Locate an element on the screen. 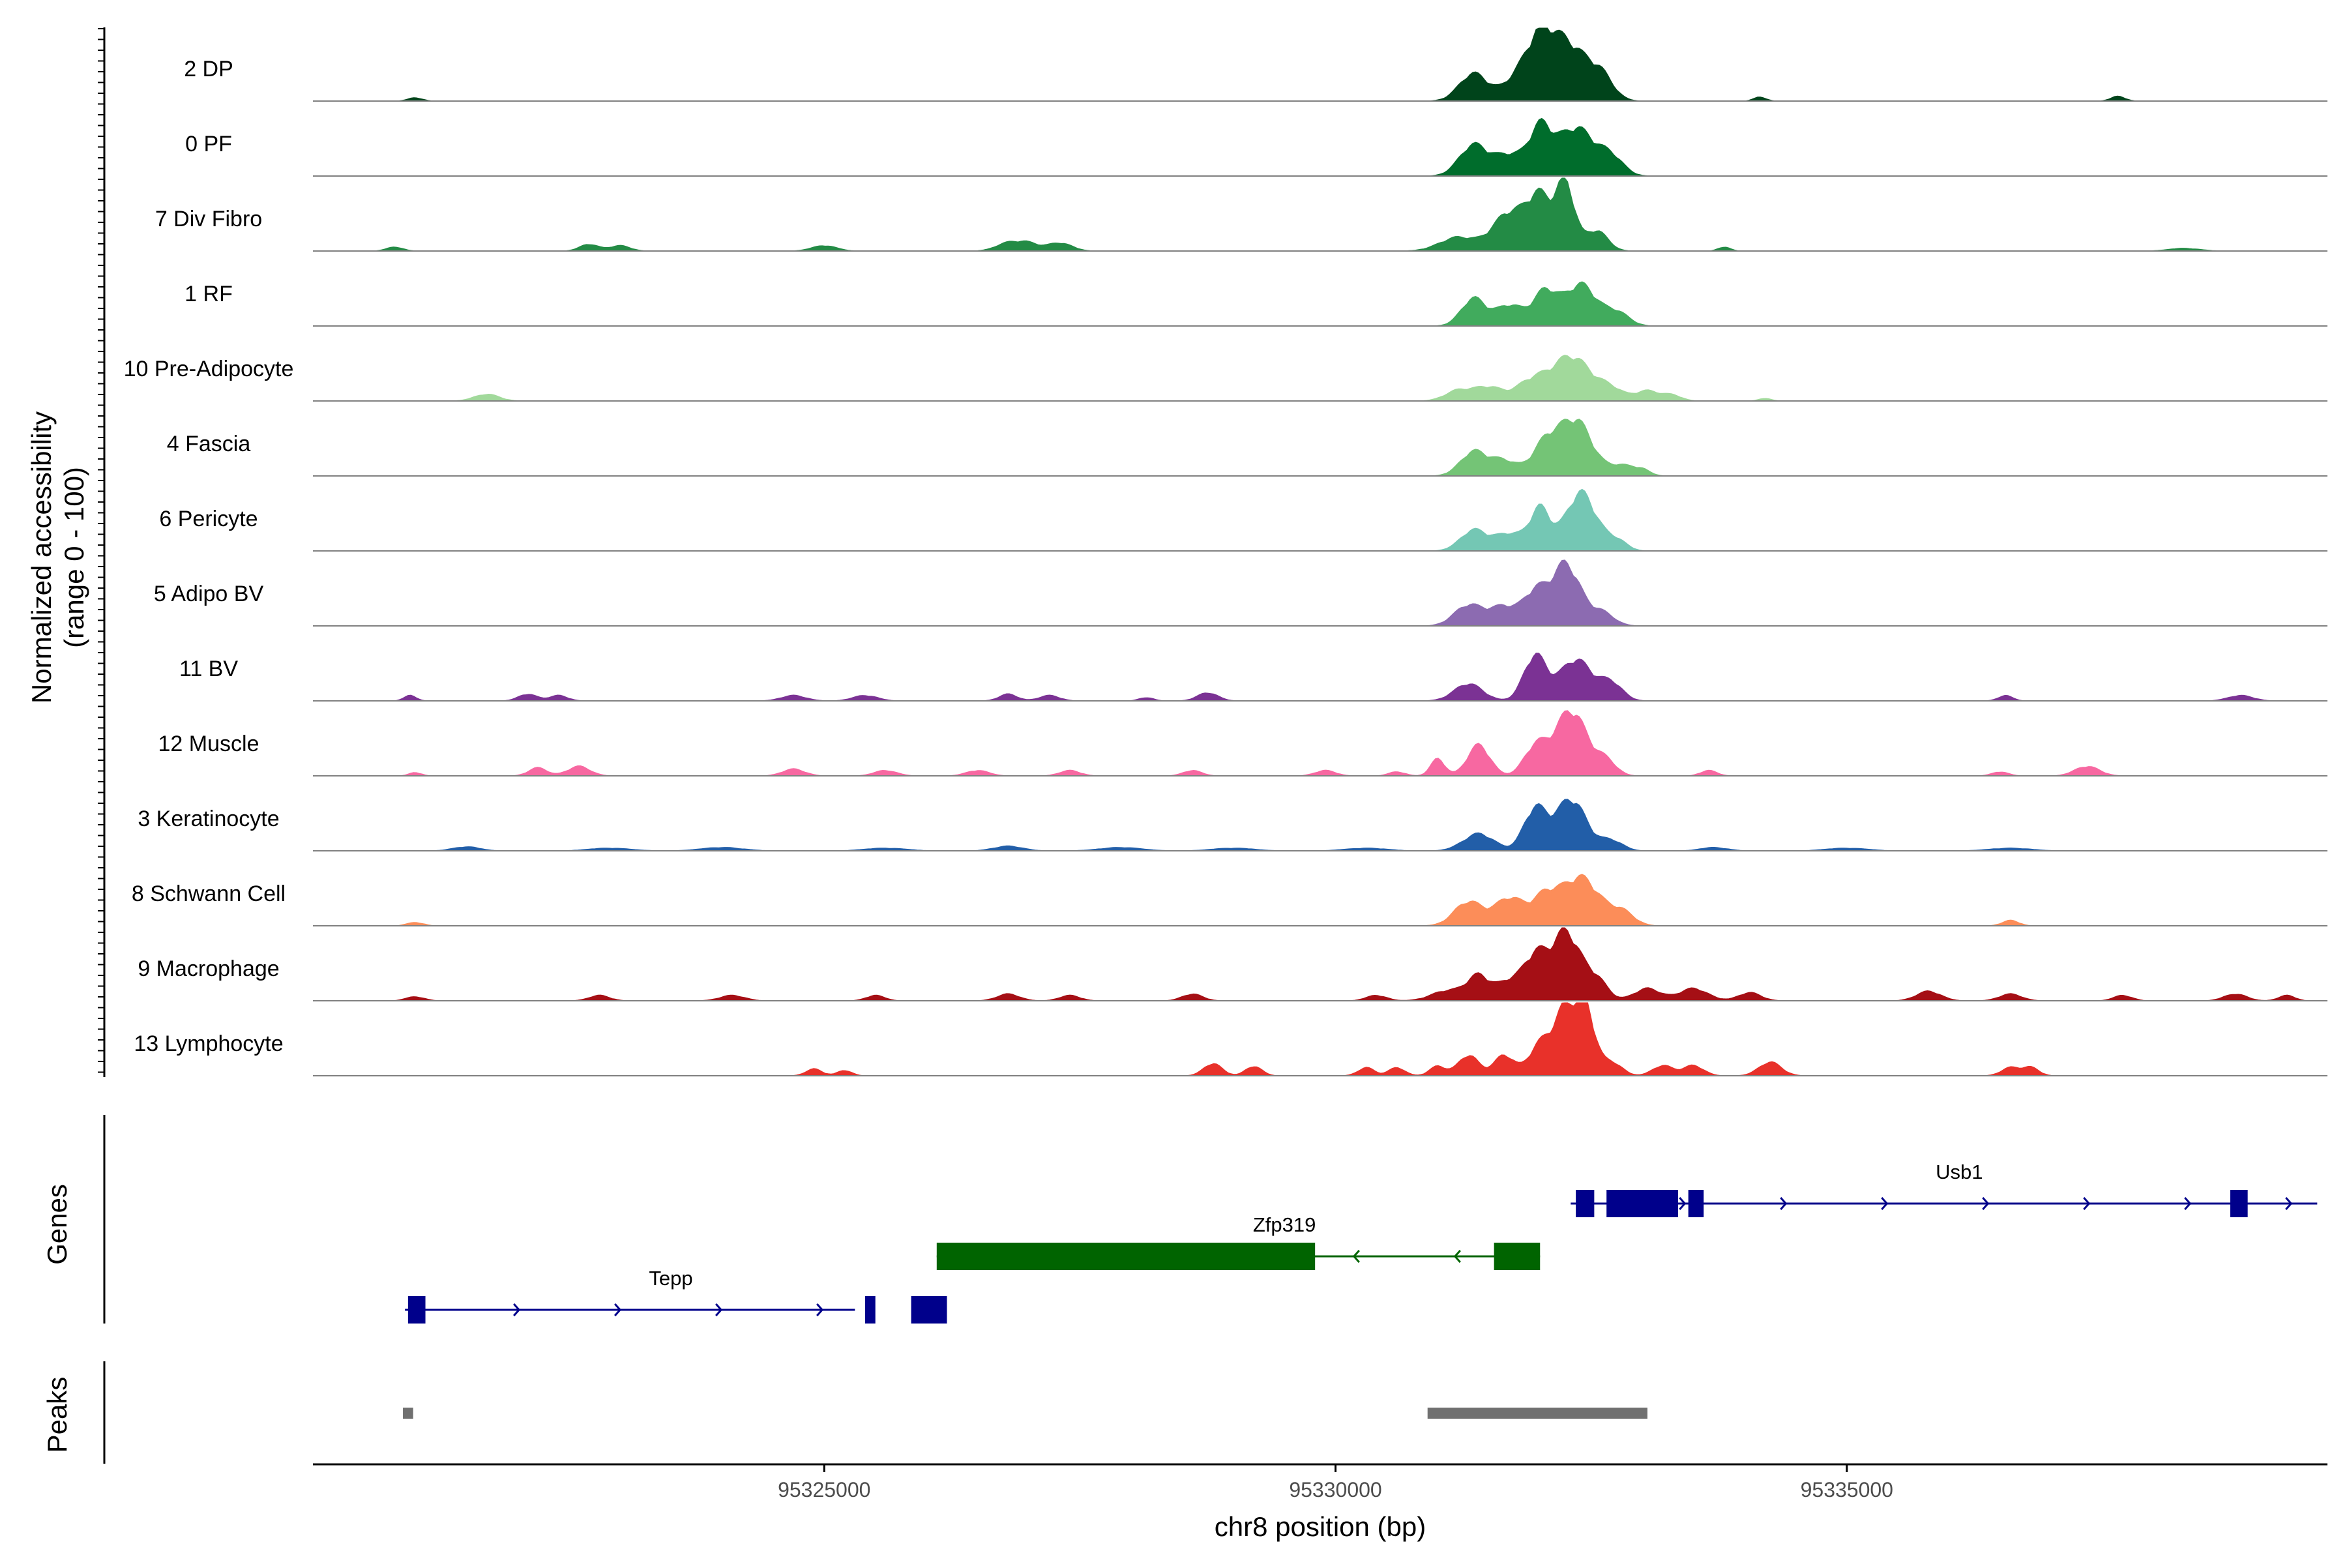 The height and width of the screenshot is (1568, 2347). x-axis: 95325000 95330000 95335000 is located at coordinates (1320, 1482).